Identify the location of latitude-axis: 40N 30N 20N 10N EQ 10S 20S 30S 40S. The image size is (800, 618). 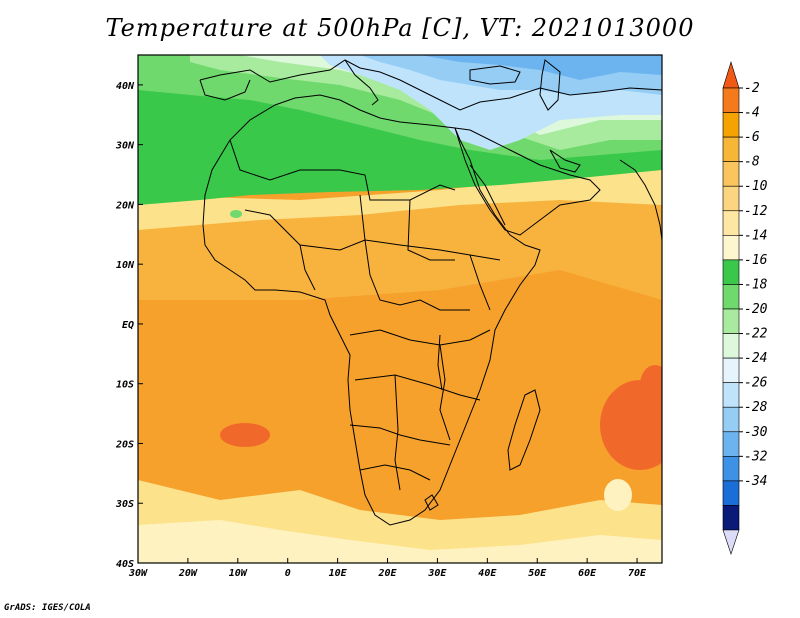
(129, 325).